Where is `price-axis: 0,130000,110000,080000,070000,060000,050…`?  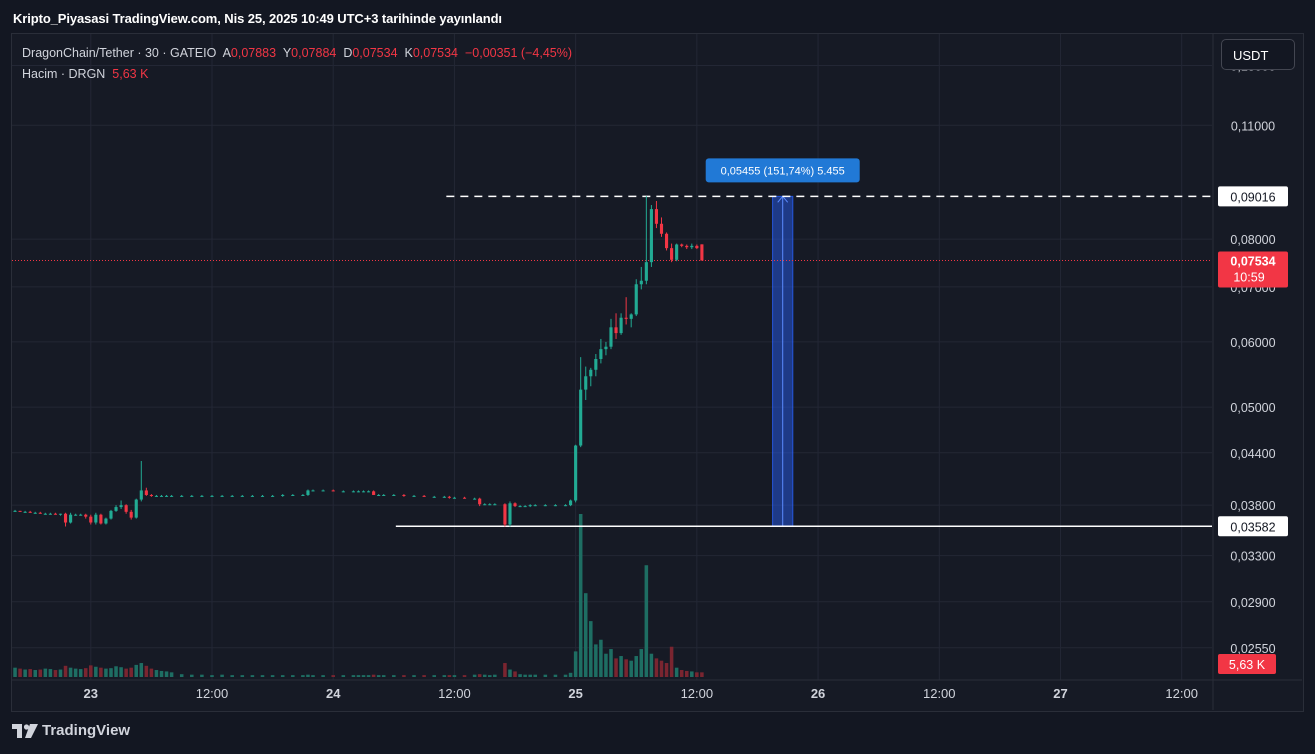 price-axis: 0,130000,110000,080000,070000,060000,050… is located at coordinates (1252, 358).